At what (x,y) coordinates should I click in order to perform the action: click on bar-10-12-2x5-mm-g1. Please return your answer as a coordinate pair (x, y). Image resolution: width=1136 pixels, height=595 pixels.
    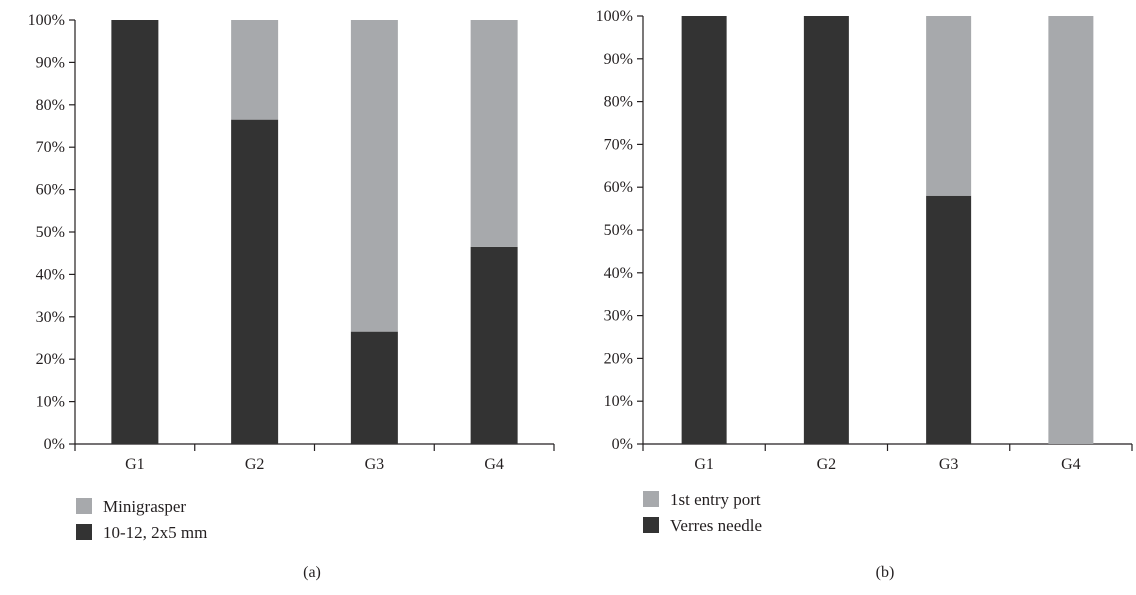
    Looking at the image, I should click on (135, 232).